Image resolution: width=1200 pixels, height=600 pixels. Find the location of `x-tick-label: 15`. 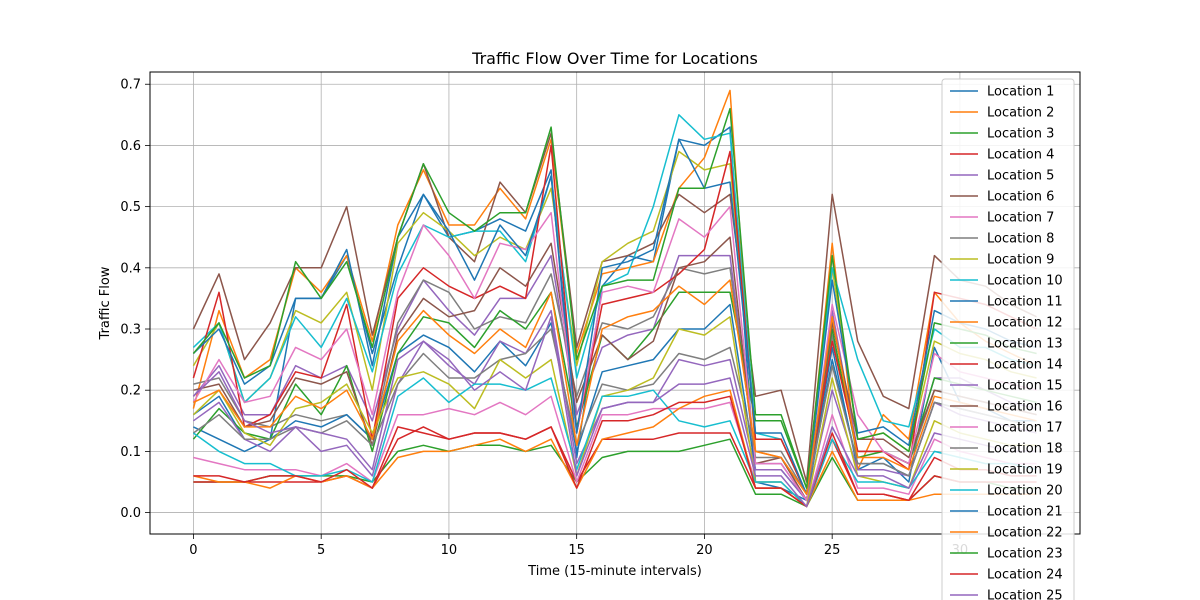

x-tick-label: 15 is located at coordinates (576, 550).